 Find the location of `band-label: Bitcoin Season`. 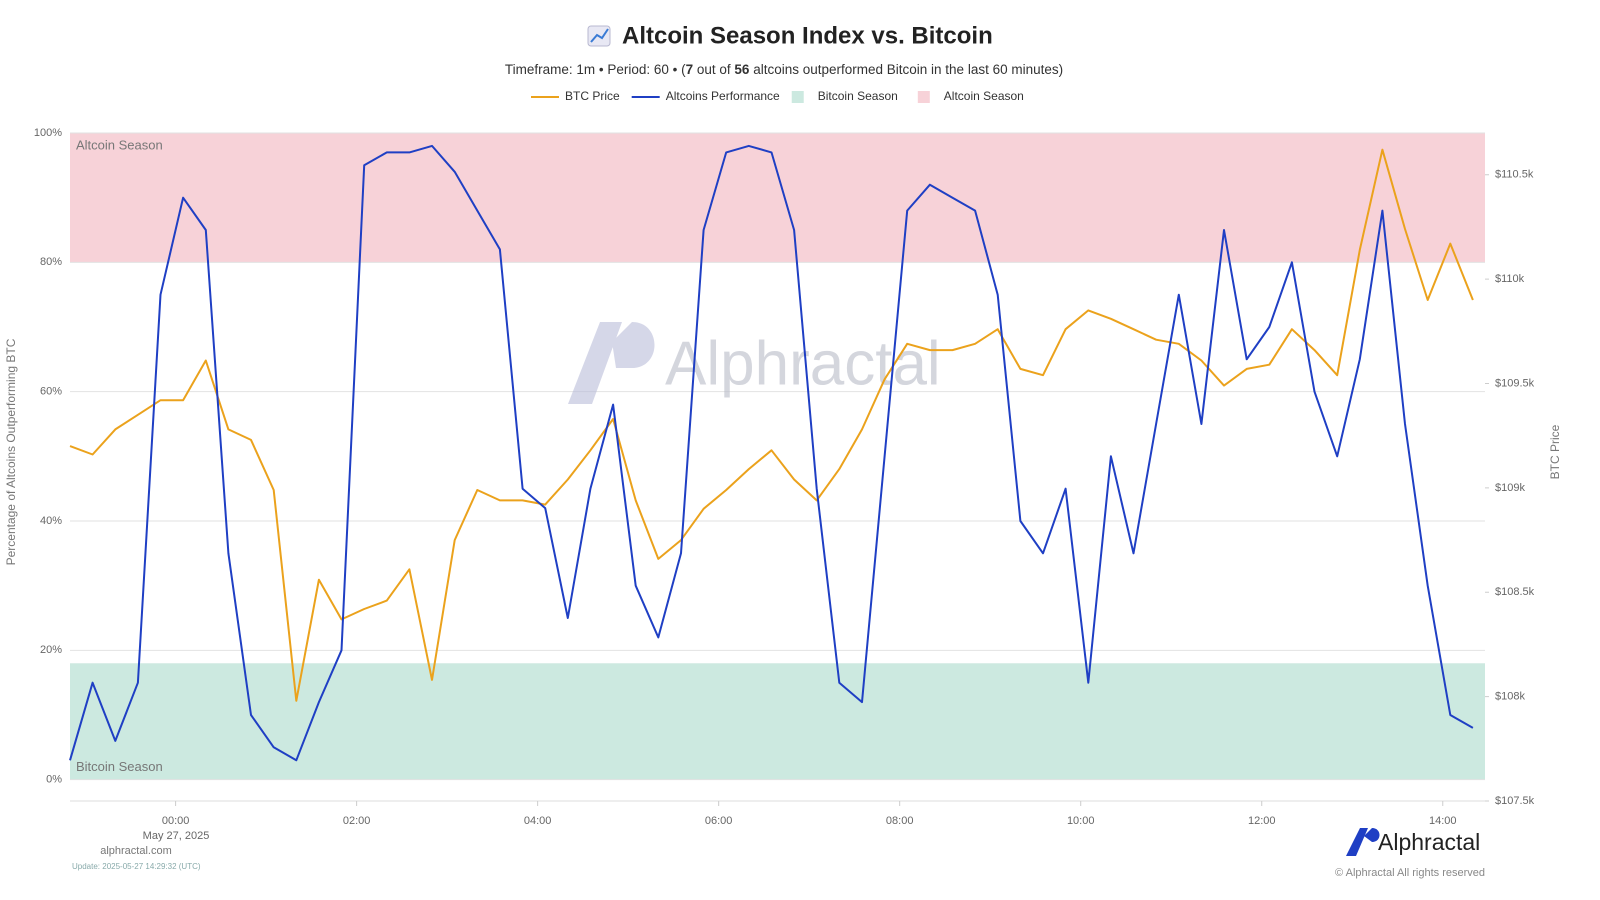

band-label: Bitcoin Season is located at coordinates (119, 766).